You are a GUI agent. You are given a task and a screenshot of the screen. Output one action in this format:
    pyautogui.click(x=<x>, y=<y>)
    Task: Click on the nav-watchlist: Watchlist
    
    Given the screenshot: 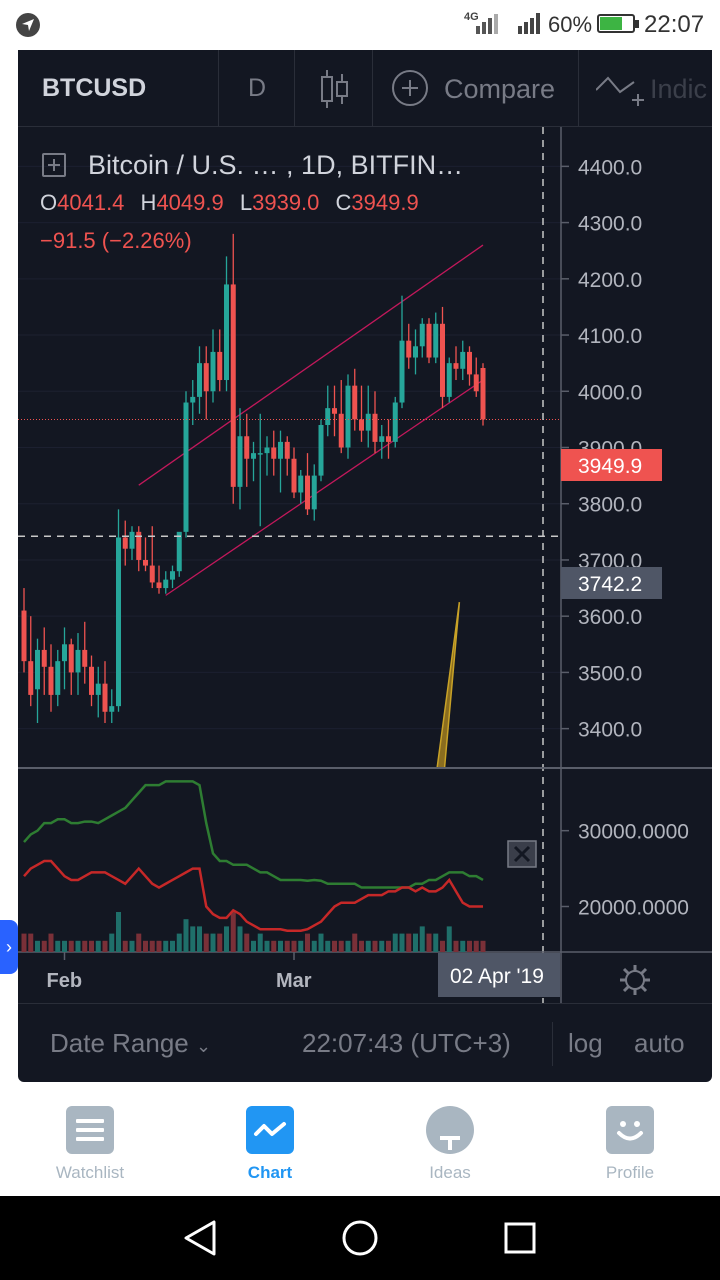 What is the action you would take?
    pyautogui.click(x=90, y=1148)
    